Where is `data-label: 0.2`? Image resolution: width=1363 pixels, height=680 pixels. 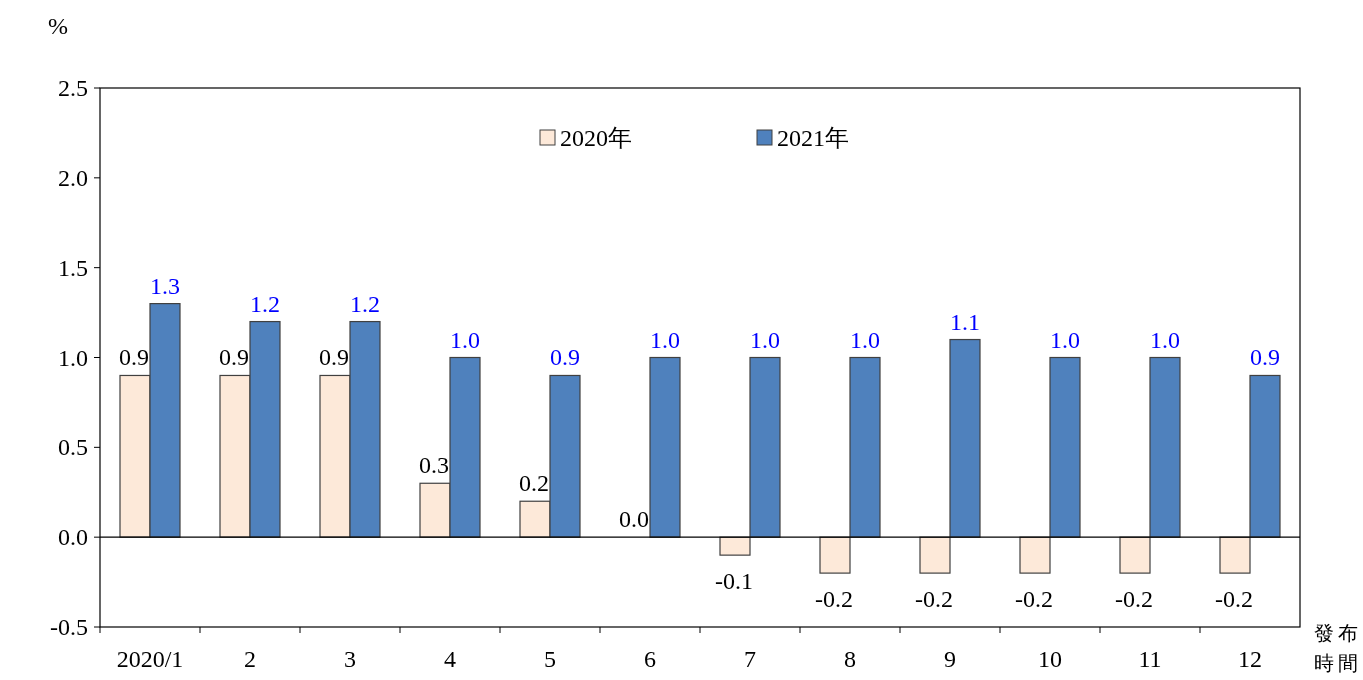 data-label: 0.2 is located at coordinates (534, 483).